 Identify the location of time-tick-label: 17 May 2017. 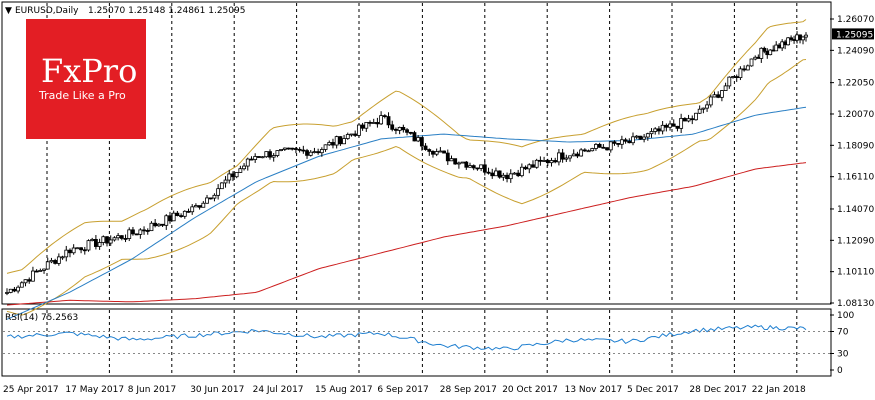
(94, 390).